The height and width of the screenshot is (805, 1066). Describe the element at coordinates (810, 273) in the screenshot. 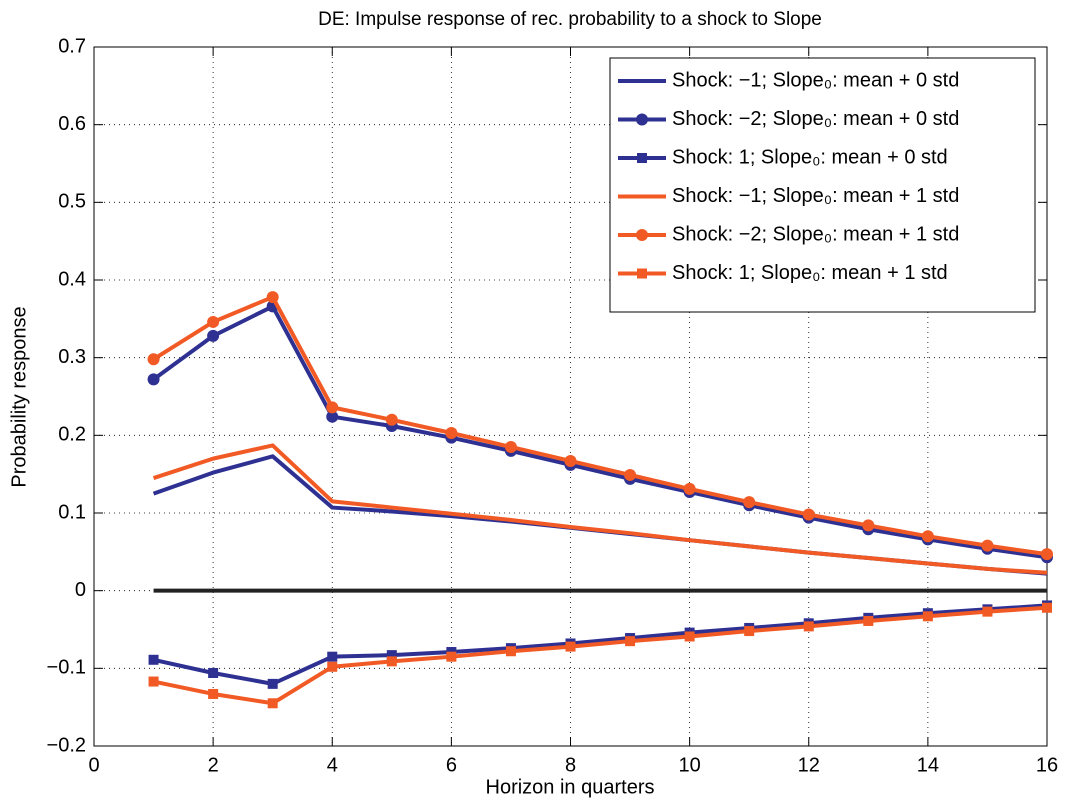

I see `legend-label: Shock: 1; Slope₀: mean + 1 std` at that location.